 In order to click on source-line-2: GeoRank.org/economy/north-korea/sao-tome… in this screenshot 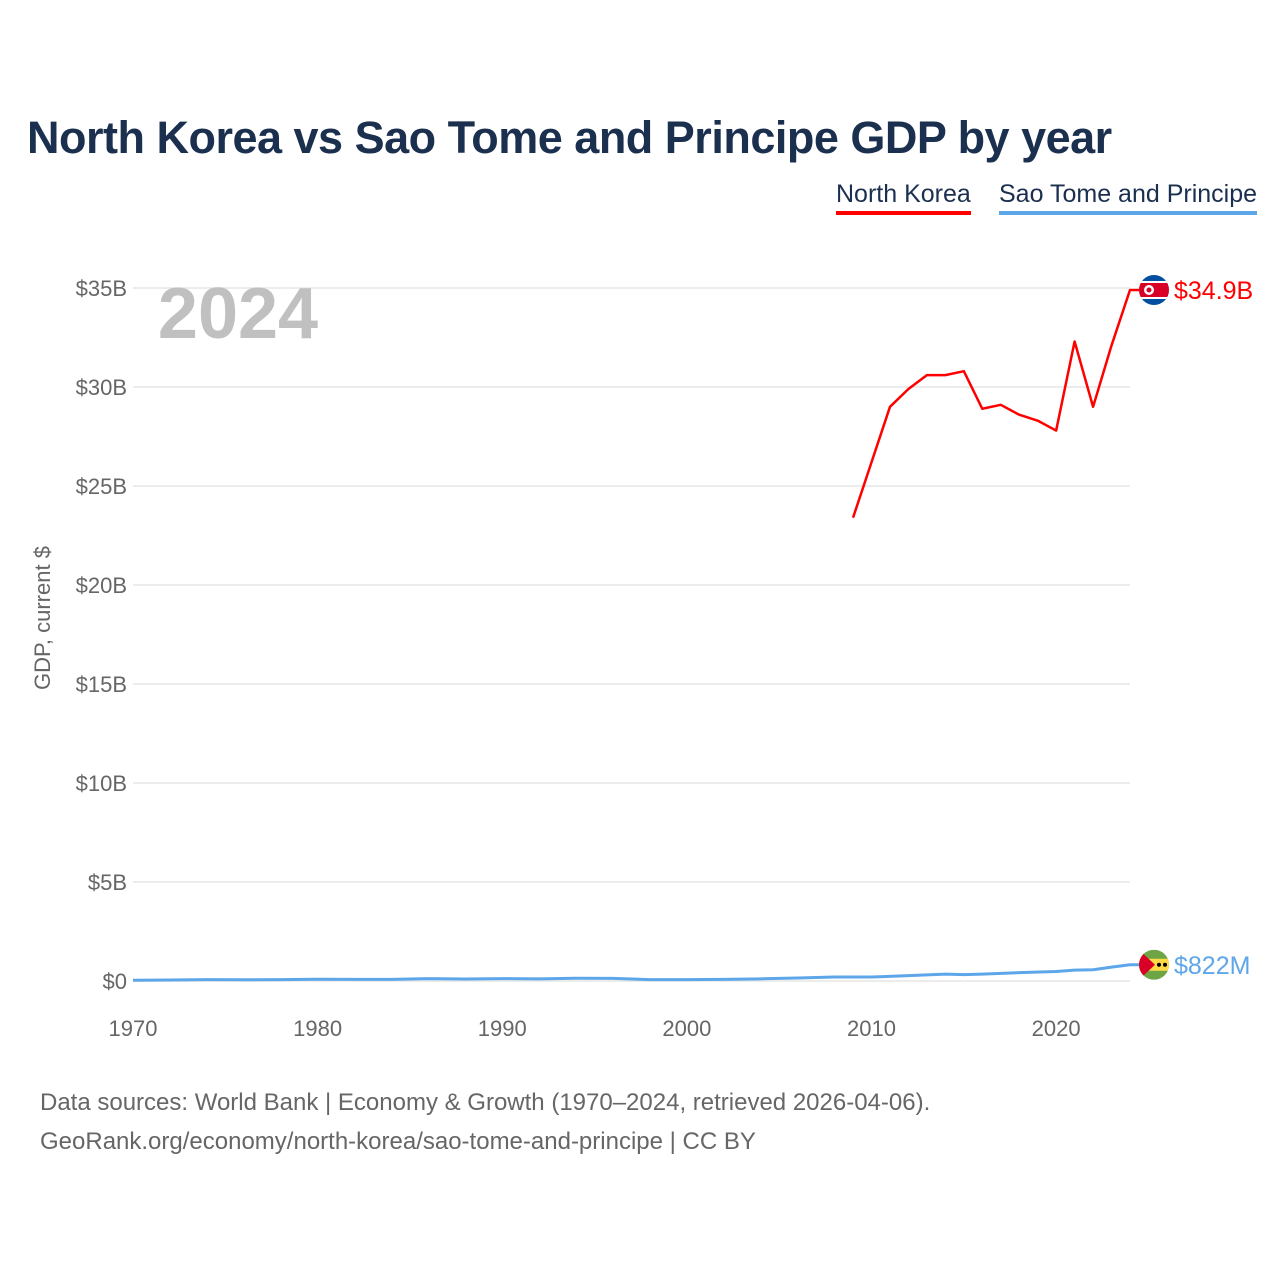, I will do `click(398, 1141)`.